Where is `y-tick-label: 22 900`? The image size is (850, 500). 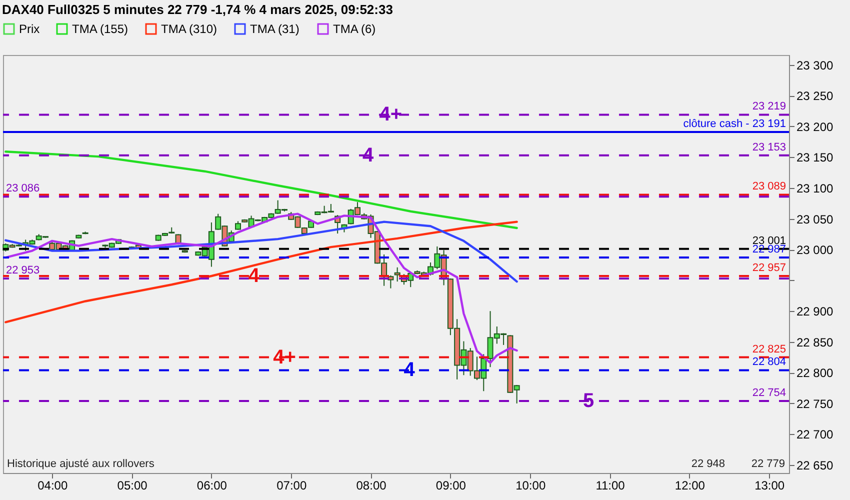 y-tick-label: 22 900 is located at coordinates (815, 311).